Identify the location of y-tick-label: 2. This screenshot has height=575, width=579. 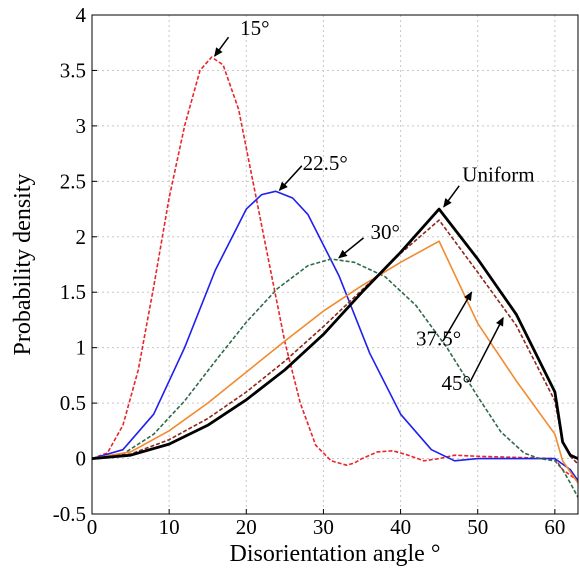
(81, 237).